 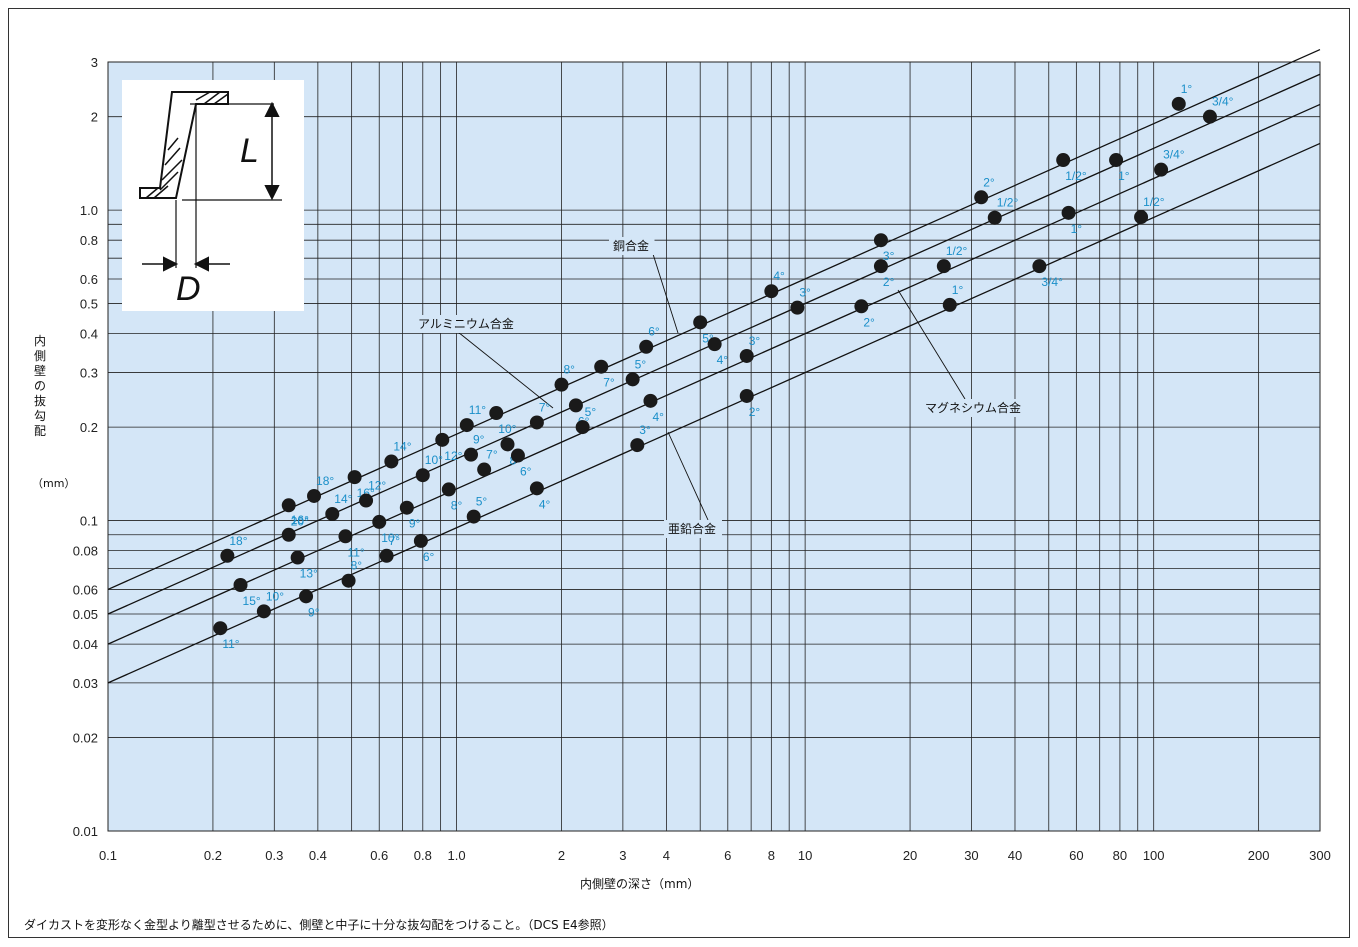 What do you see at coordinates (755, 412) in the screenshot?
I see `draft-angle-label: 2°` at bounding box center [755, 412].